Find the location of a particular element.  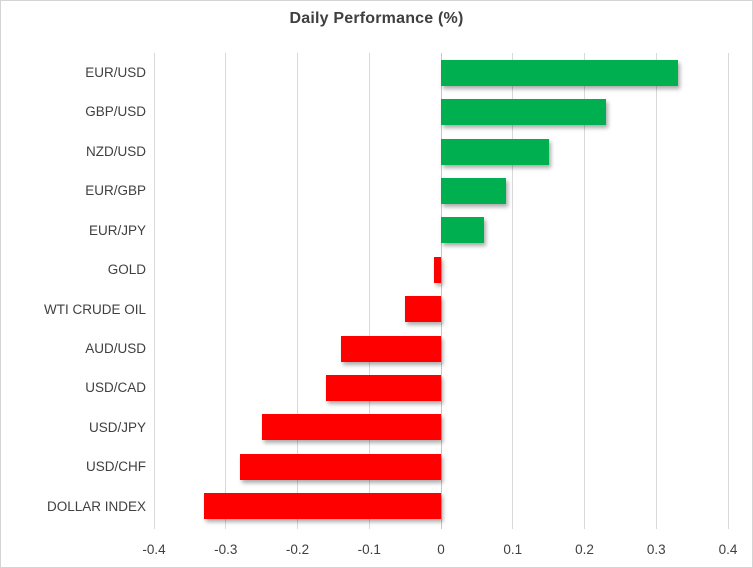

zero-axis-line is located at coordinates (441, 291).